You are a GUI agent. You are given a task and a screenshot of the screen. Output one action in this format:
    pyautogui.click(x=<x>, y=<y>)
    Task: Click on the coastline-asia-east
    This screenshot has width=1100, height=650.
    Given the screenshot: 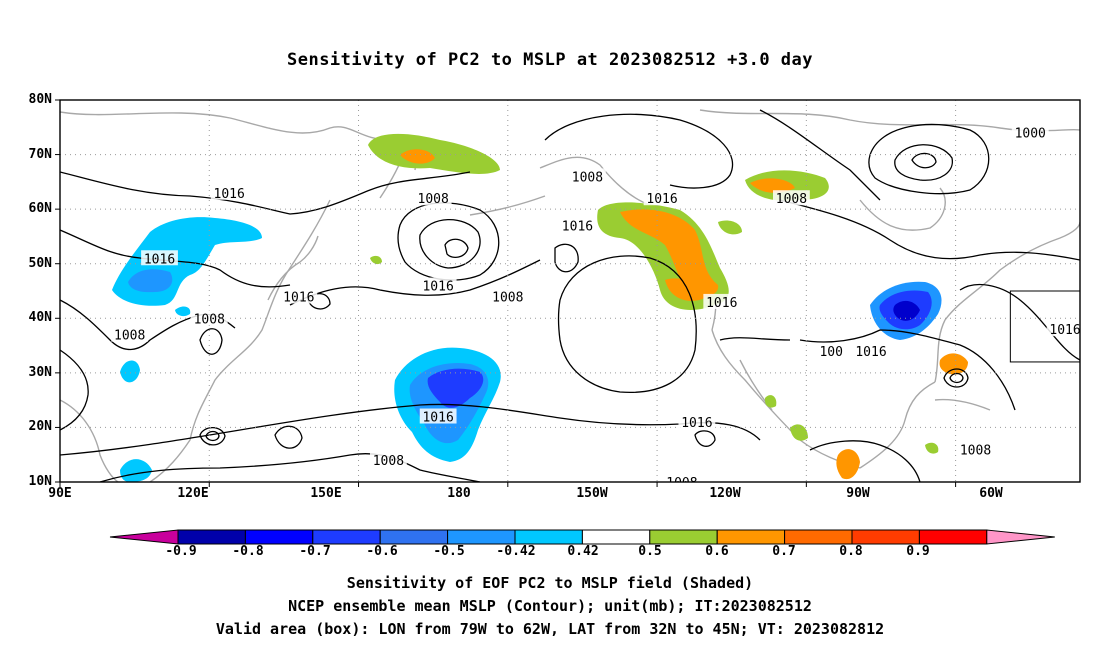 What is the action you would take?
    pyautogui.click(x=240, y=340)
    